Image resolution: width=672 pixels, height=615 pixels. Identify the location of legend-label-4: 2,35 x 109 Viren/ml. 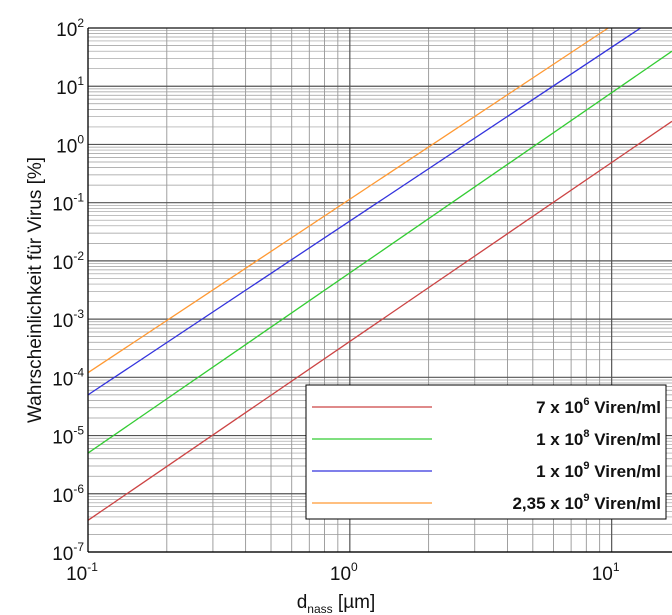
(586, 502).